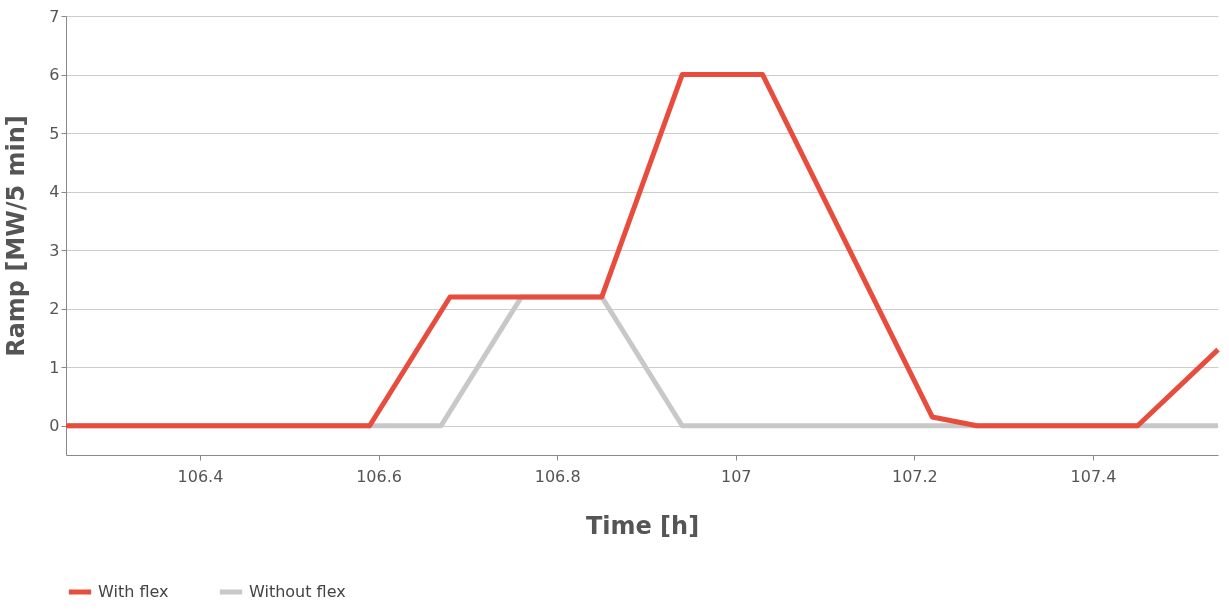 This screenshot has width=1229, height=614. What do you see at coordinates (54, 250) in the screenshot?
I see `y-tick-label: 3` at bounding box center [54, 250].